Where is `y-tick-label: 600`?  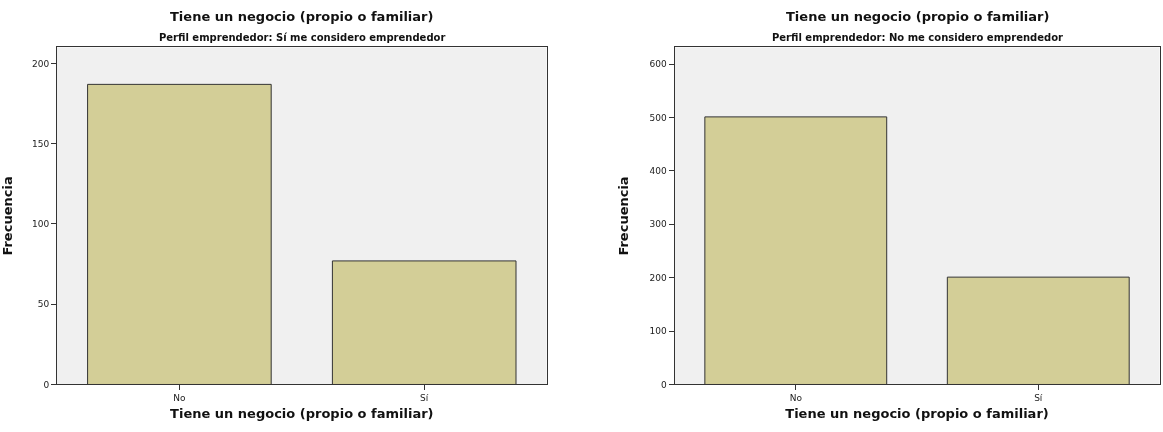
y-tick-label: 600 is located at coordinates (658, 64).